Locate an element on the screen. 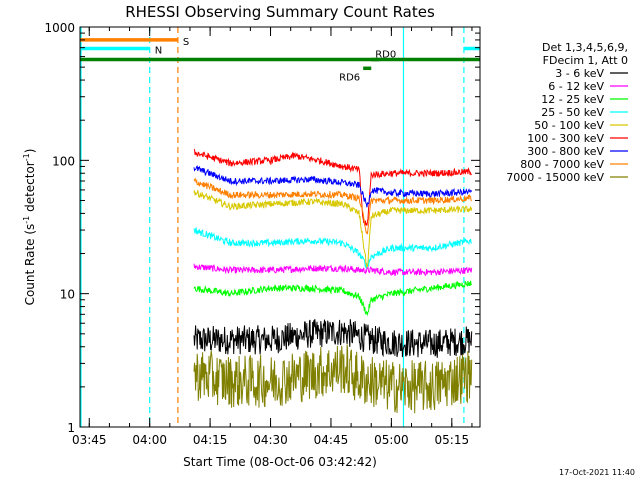 This screenshot has height=480, width=640. y-axis-label-part: ) is located at coordinates (30, 151).